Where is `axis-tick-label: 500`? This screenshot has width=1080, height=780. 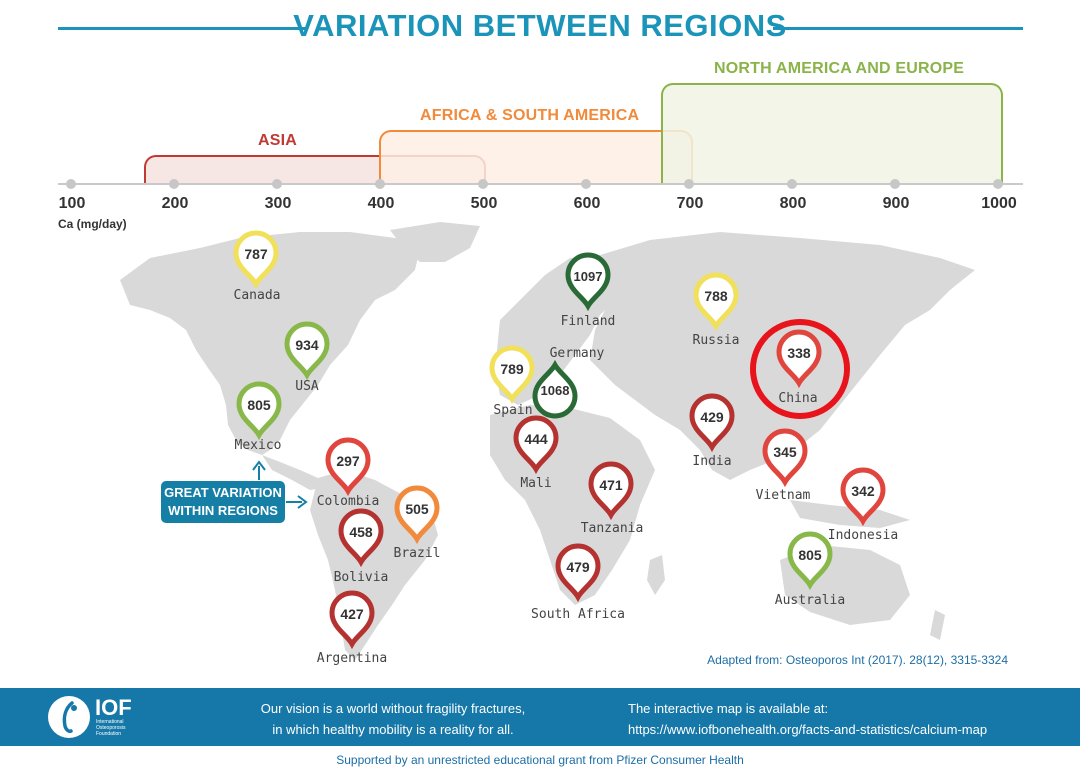
axis-tick-label: 500 is located at coordinates (484, 203).